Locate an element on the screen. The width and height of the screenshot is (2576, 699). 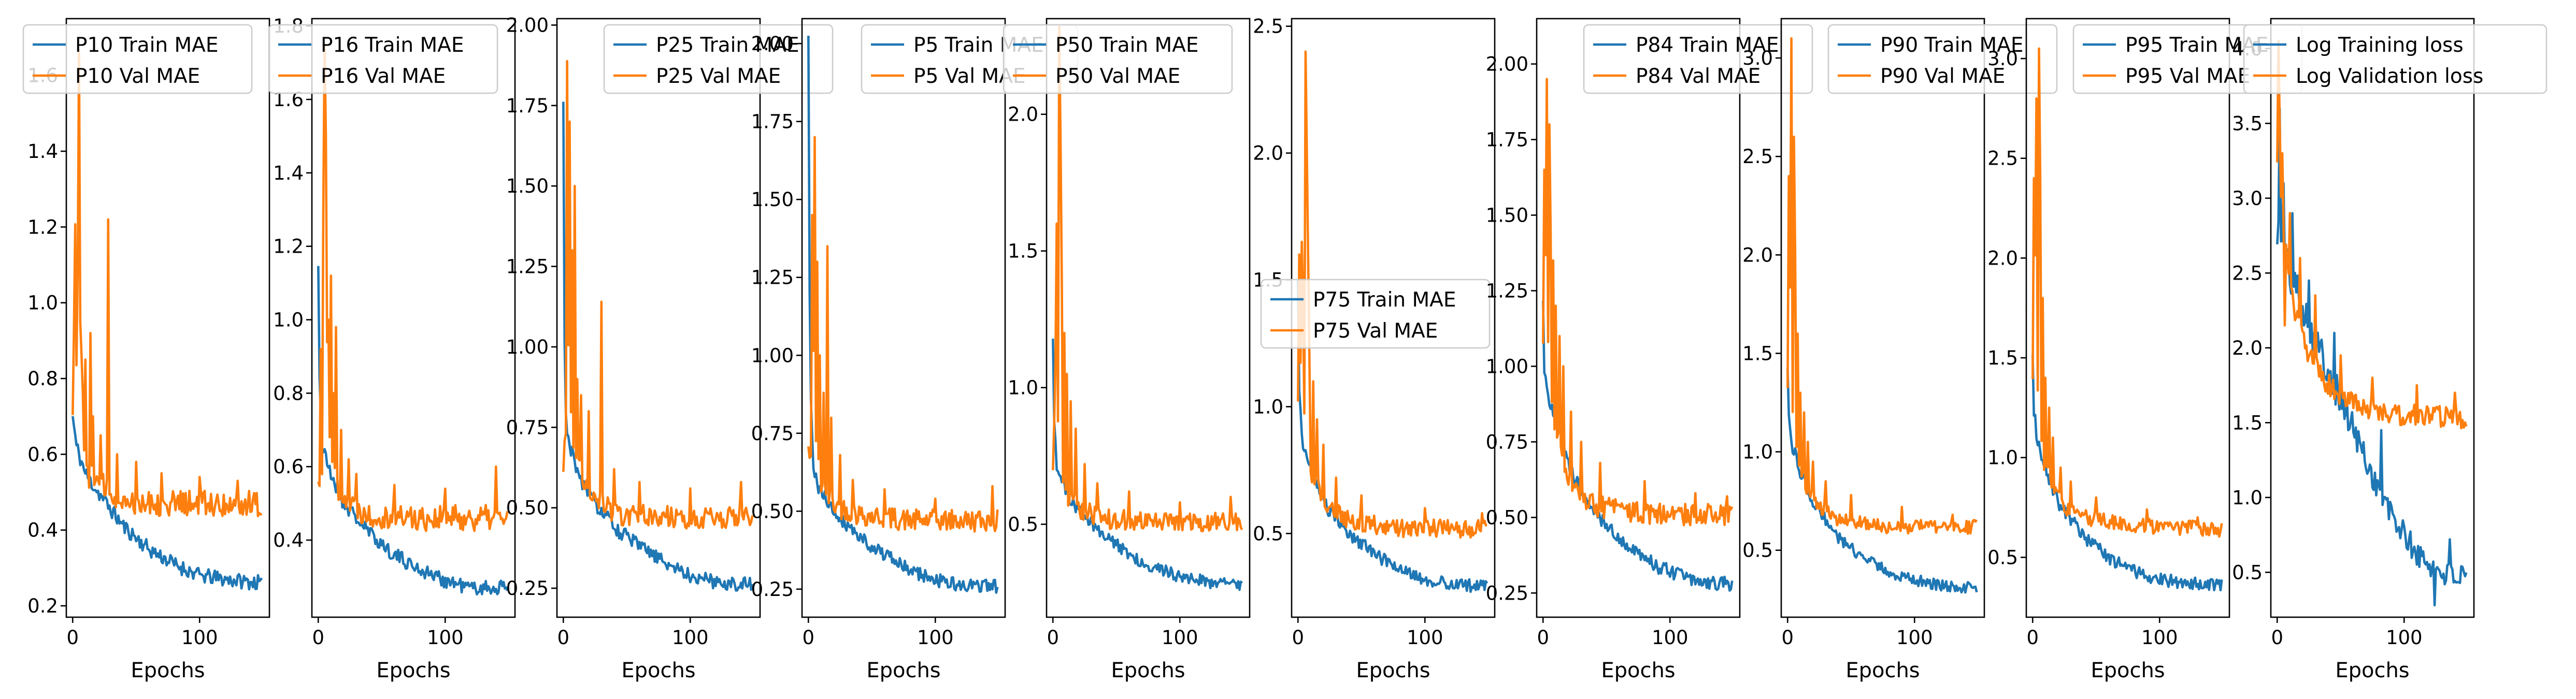
legend-label: P10 Val MAE is located at coordinates (137, 76).